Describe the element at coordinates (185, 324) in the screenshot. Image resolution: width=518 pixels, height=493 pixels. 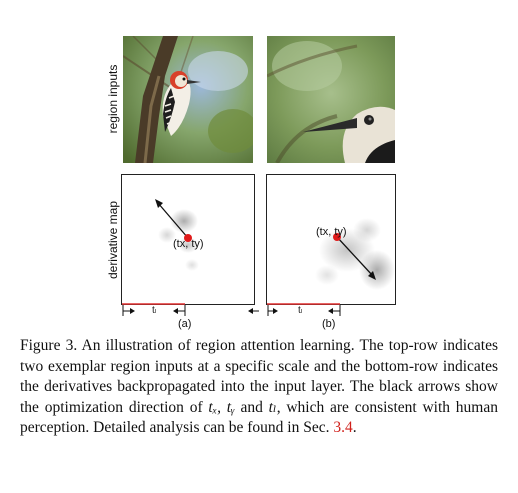
I see `subfigure-label-a: (a)` at that location.